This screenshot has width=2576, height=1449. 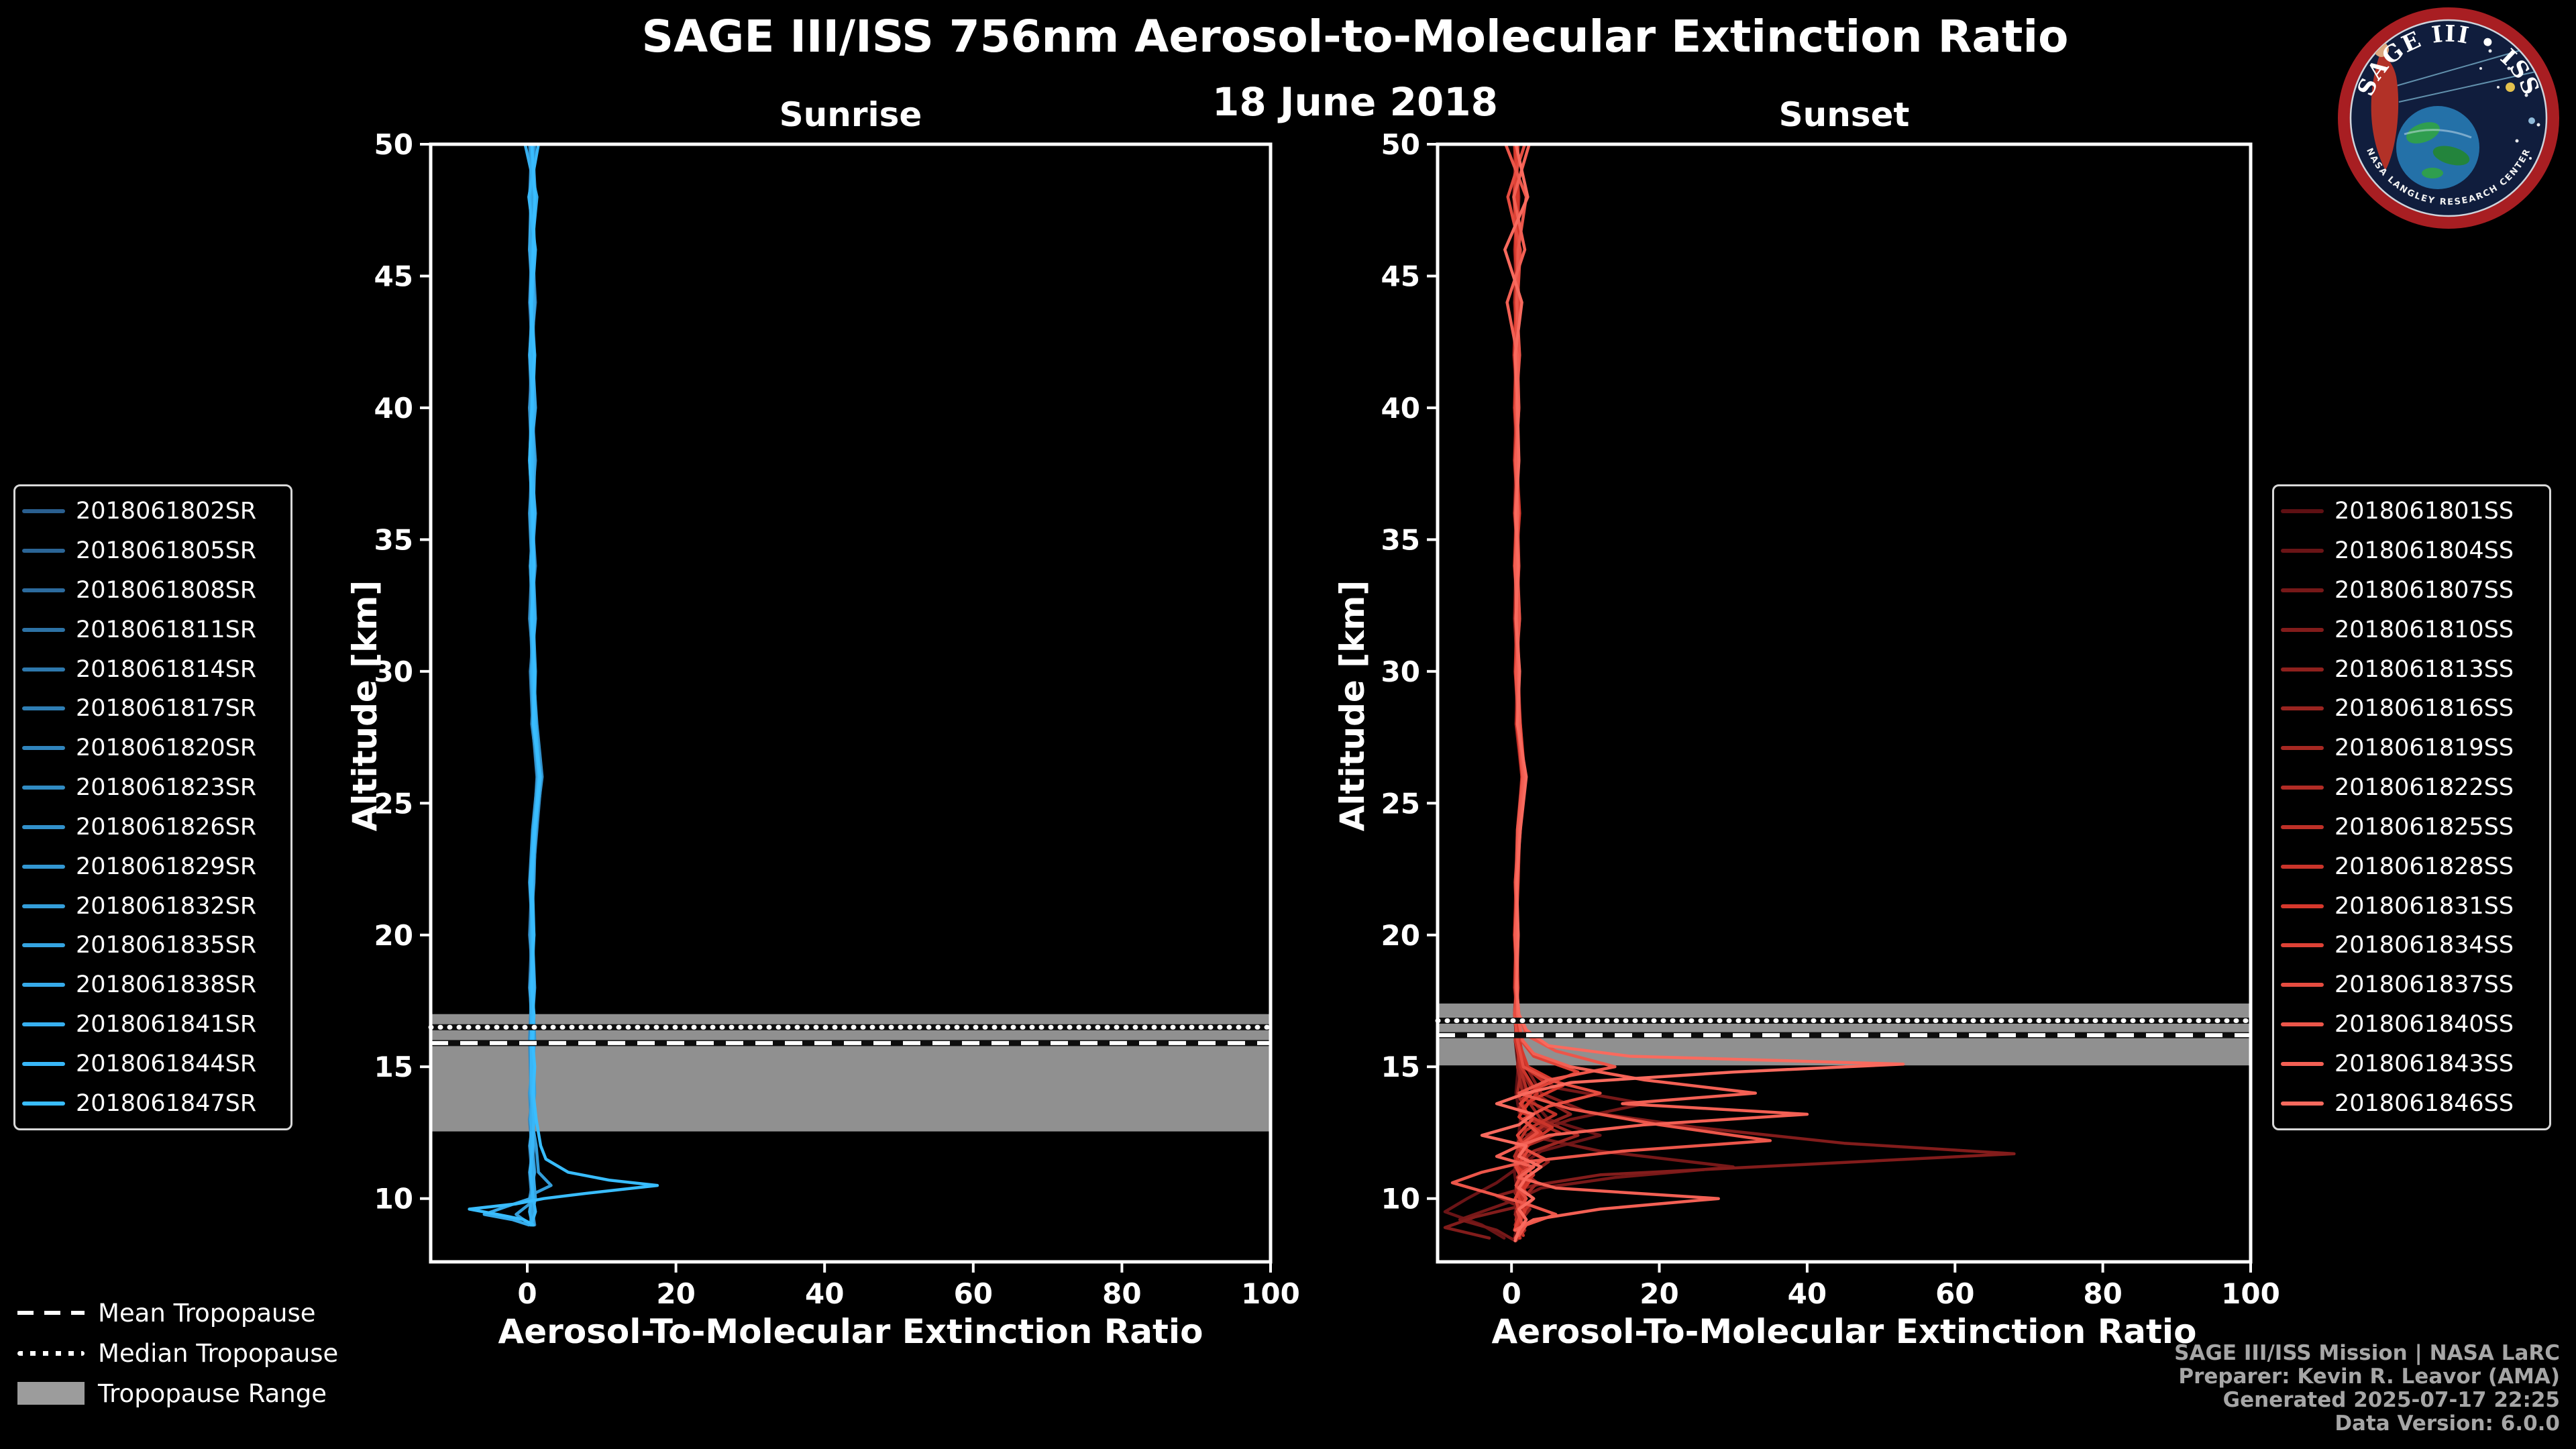 I want to click on legend-item: 2018061829SR, so click(x=153, y=866).